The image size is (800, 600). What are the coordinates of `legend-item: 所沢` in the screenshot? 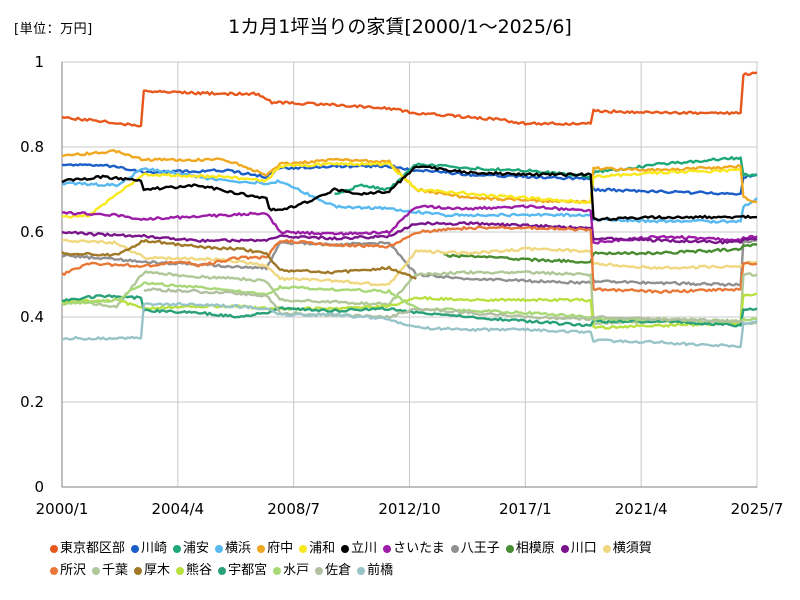 It's located at (68, 571).